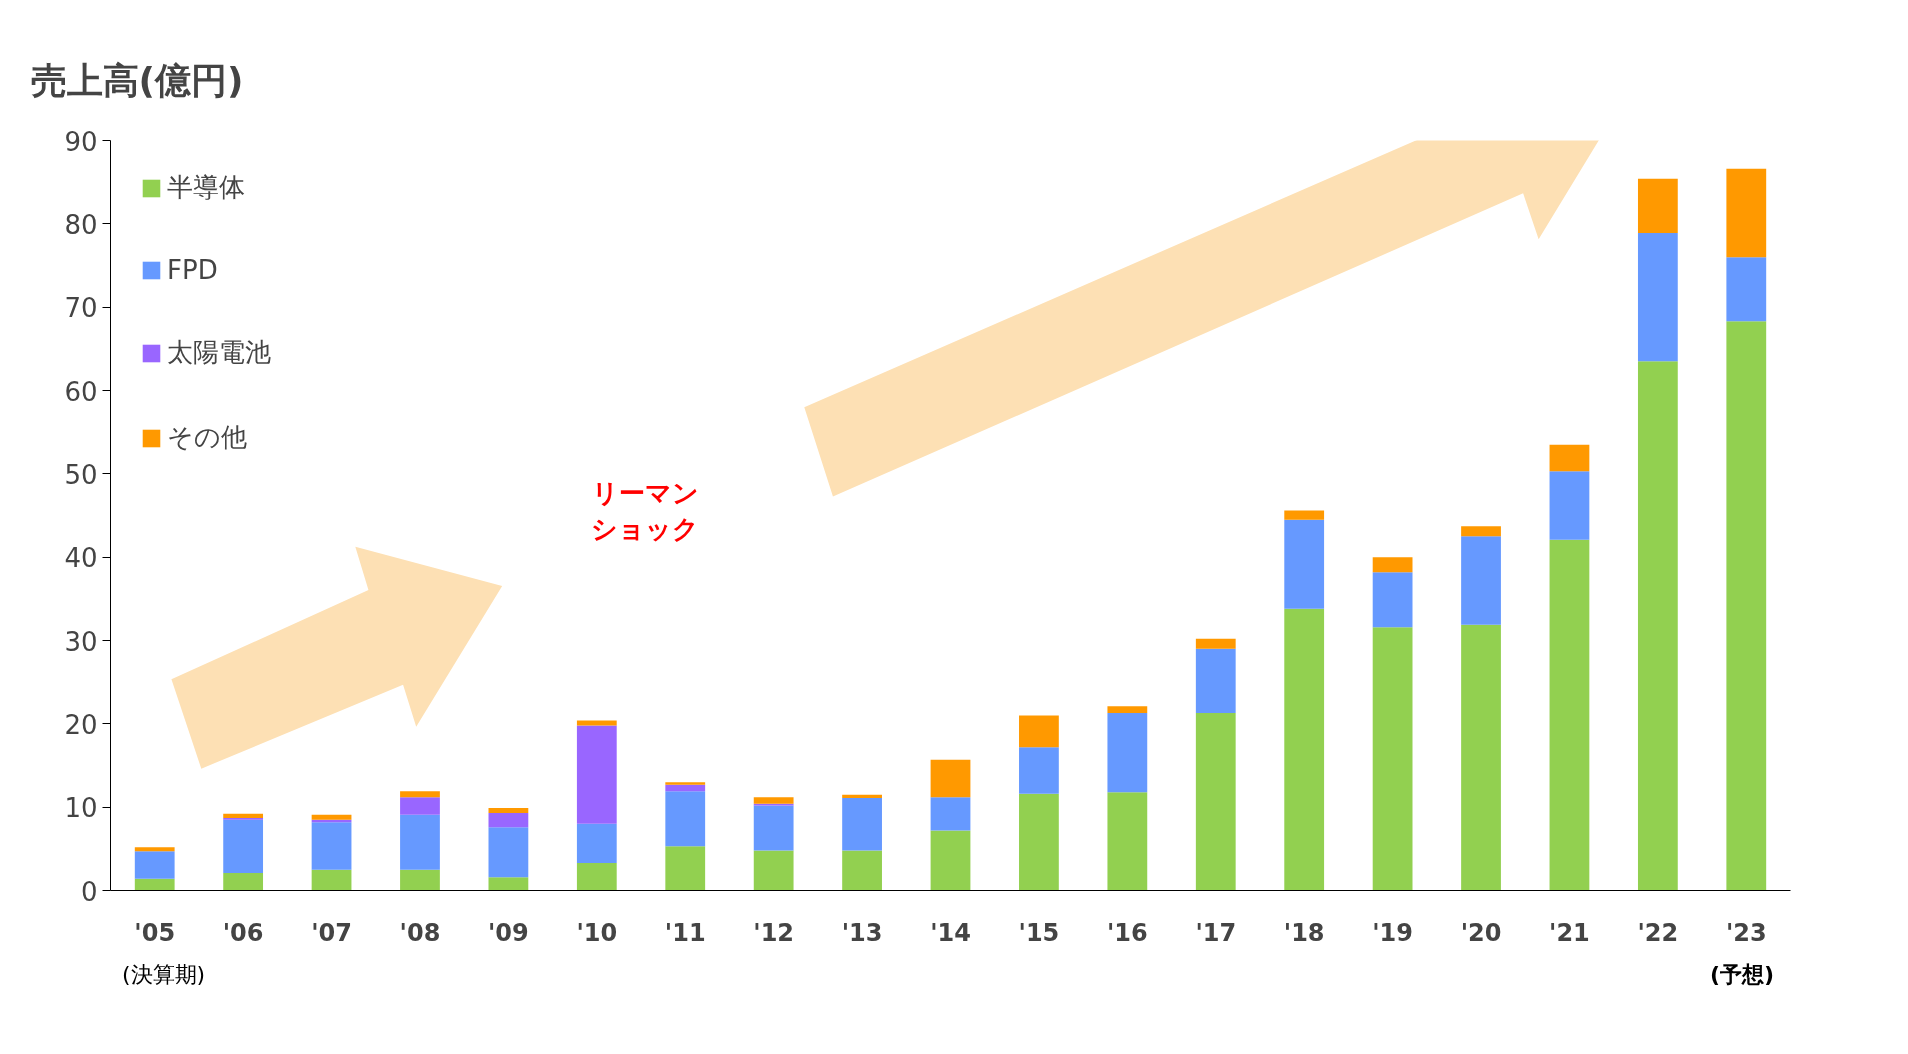  Describe the element at coordinates (192, 270) in the screenshot. I see `legend-label: FPD` at that location.